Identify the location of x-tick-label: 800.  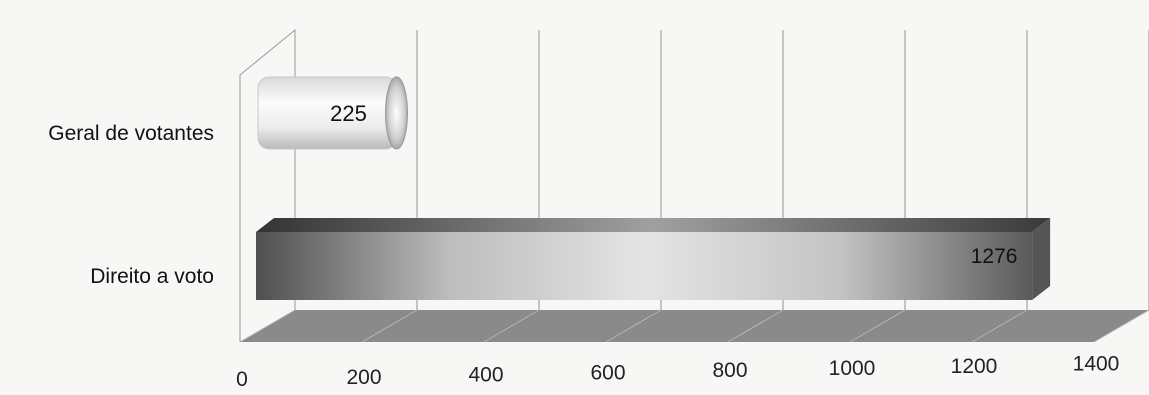
(729, 370).